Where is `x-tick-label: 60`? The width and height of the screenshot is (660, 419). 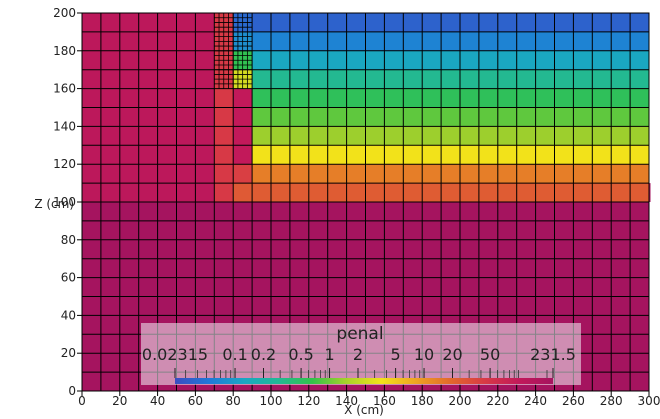
x-tick-label: 60 is located at coordinates (195, 401).